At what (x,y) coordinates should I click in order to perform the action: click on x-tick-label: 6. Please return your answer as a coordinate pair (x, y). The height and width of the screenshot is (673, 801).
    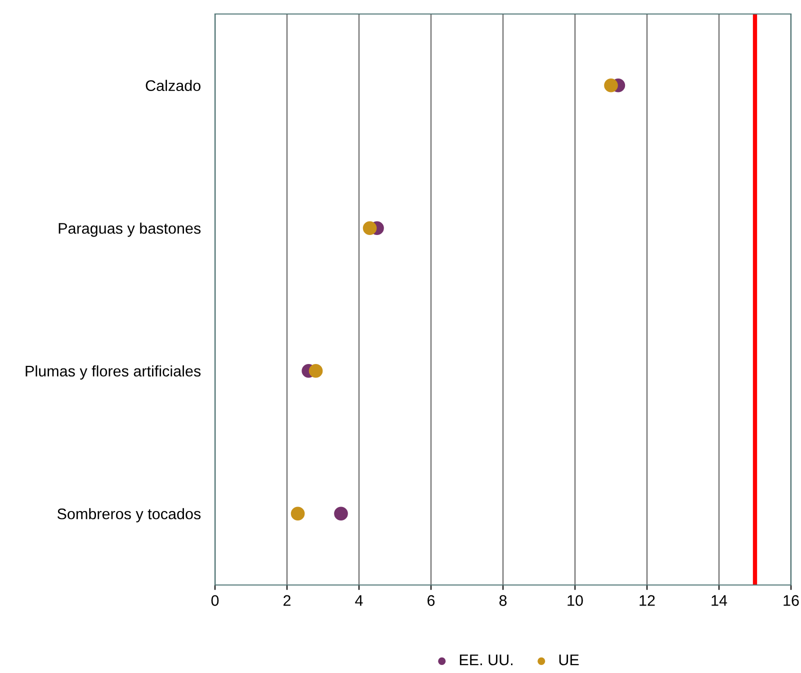
    Looking at the image, I should click on (431, 600).